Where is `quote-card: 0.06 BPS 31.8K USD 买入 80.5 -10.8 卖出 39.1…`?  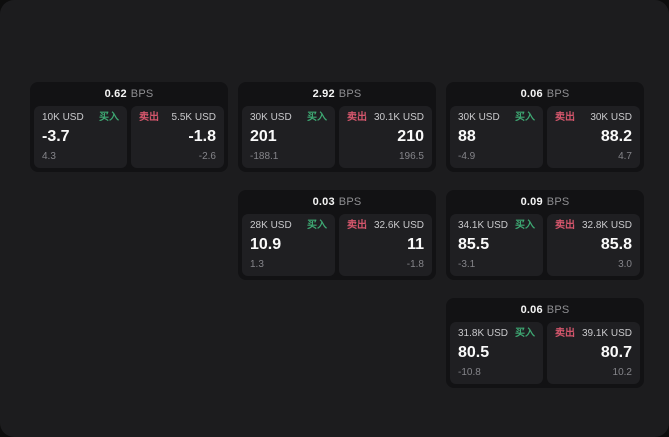 quote-card: 0.06 BPS 31.8K USD 买入 80.5 -10.8 卖出 39.1… is located at coordinates (545, 343).